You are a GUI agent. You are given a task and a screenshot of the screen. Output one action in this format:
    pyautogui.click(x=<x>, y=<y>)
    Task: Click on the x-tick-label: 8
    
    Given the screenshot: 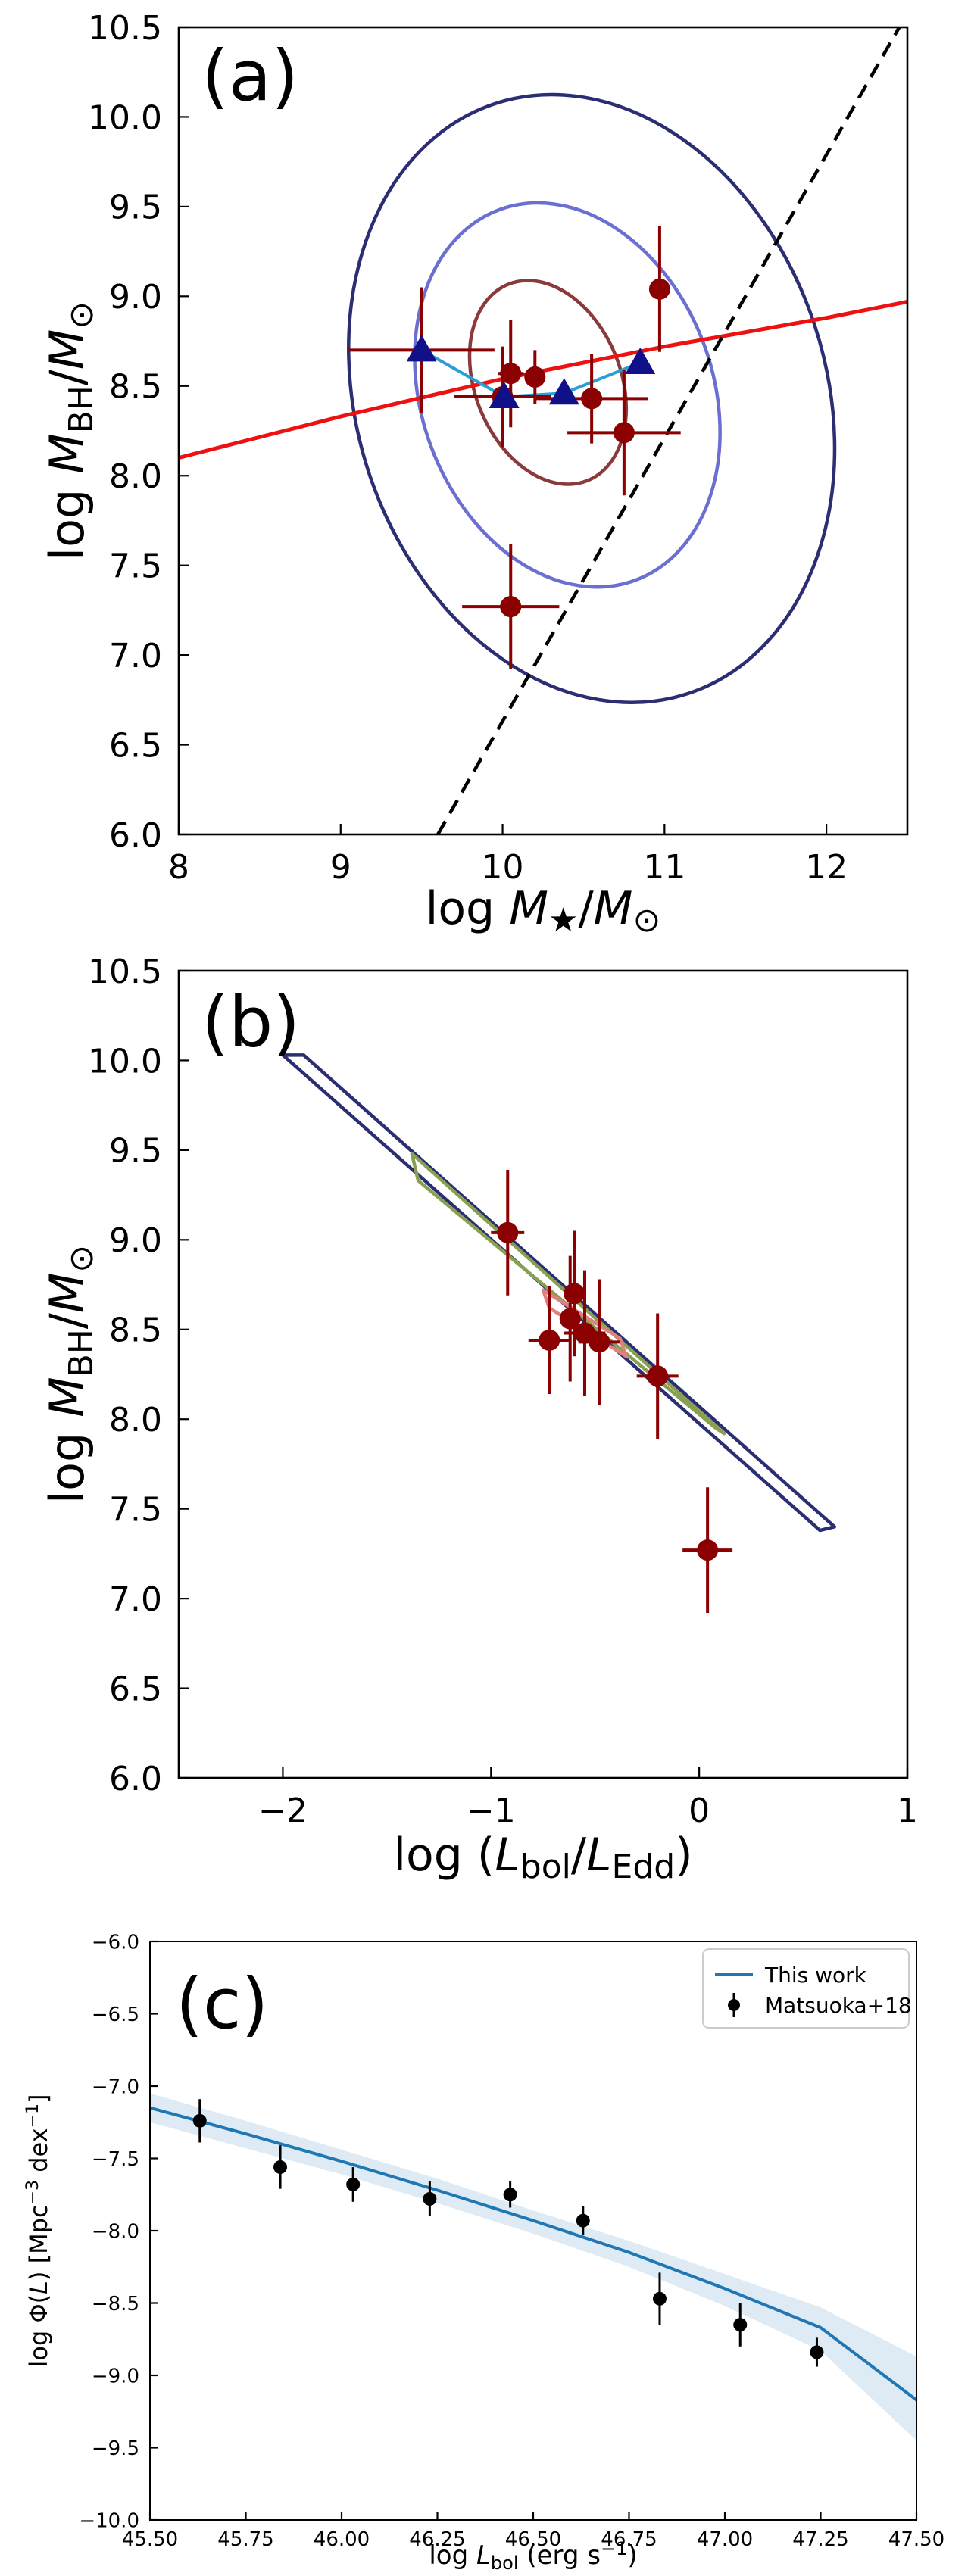 What is the action you would take?
    pyautogui.click(x=178, y=867)
    